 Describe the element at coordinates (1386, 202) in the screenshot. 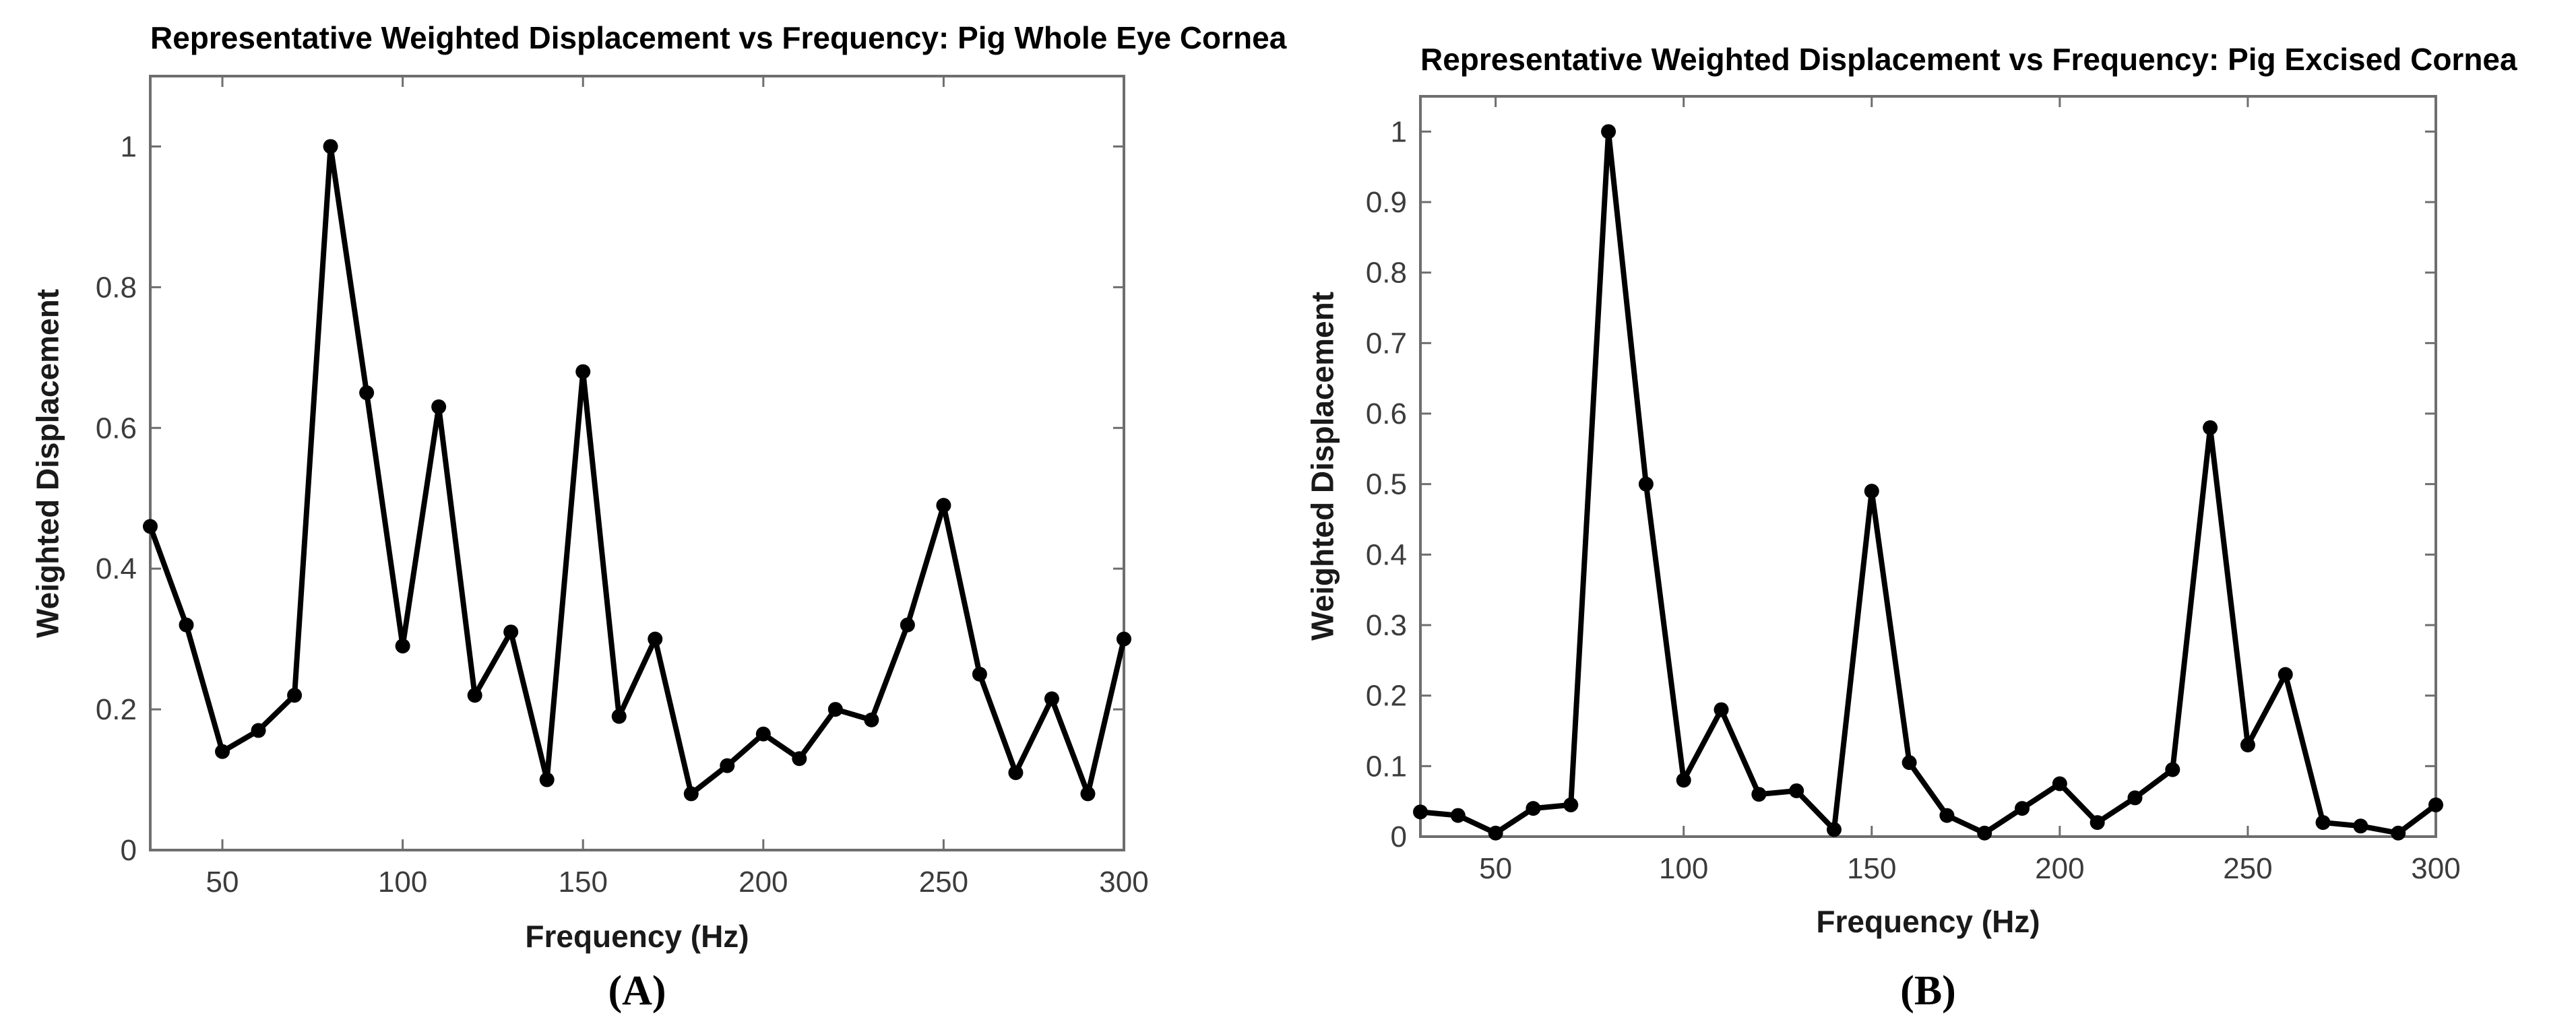

I see `y-tick-label: 0.9` at that location.